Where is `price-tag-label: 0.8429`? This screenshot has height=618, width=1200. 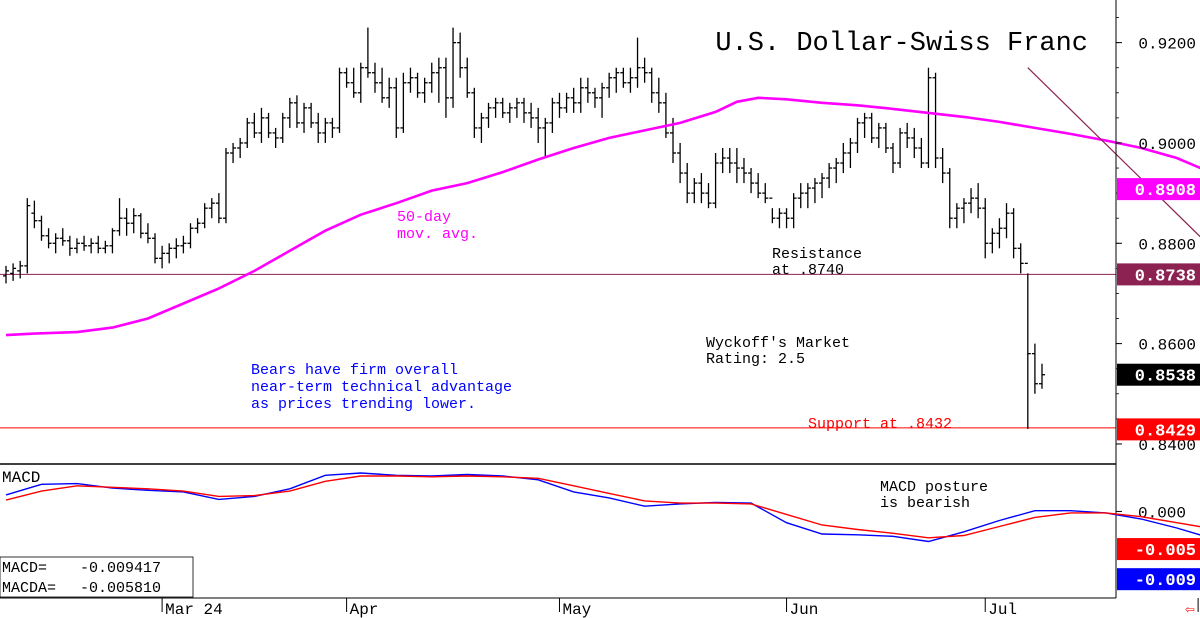
price-tag-label: 0.8429 is located at coordinates (1165, 431).